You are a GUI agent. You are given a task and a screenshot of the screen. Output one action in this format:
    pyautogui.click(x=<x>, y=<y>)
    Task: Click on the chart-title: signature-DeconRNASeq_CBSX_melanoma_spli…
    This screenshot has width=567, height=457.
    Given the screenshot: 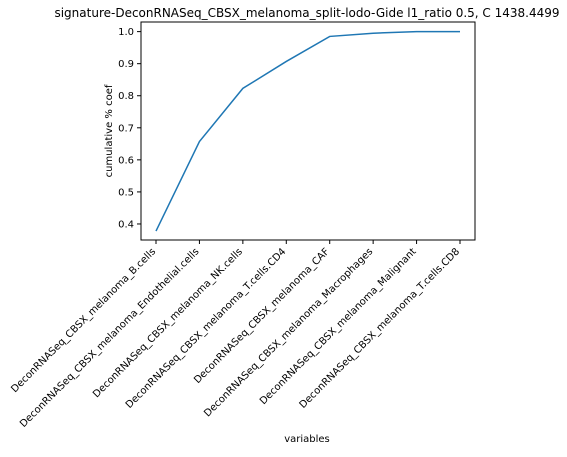 What is the action you would take?
    pyautogui.click(x=306, y=13)
    